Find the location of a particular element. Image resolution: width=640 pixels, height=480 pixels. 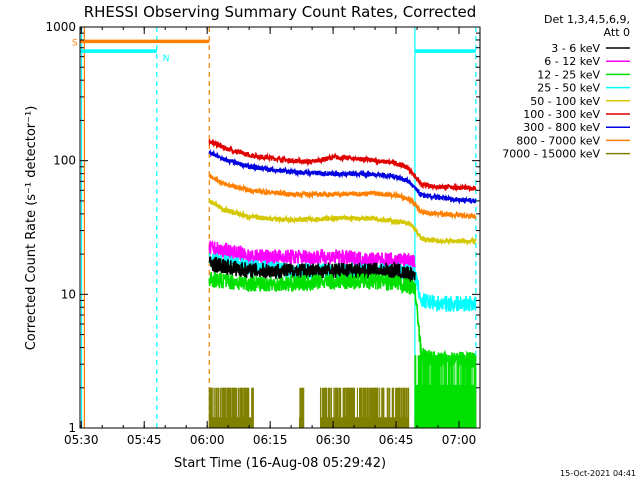

legend-header-0: Det 1,3,4,5,6,9, is located at coordinates (587, 19).